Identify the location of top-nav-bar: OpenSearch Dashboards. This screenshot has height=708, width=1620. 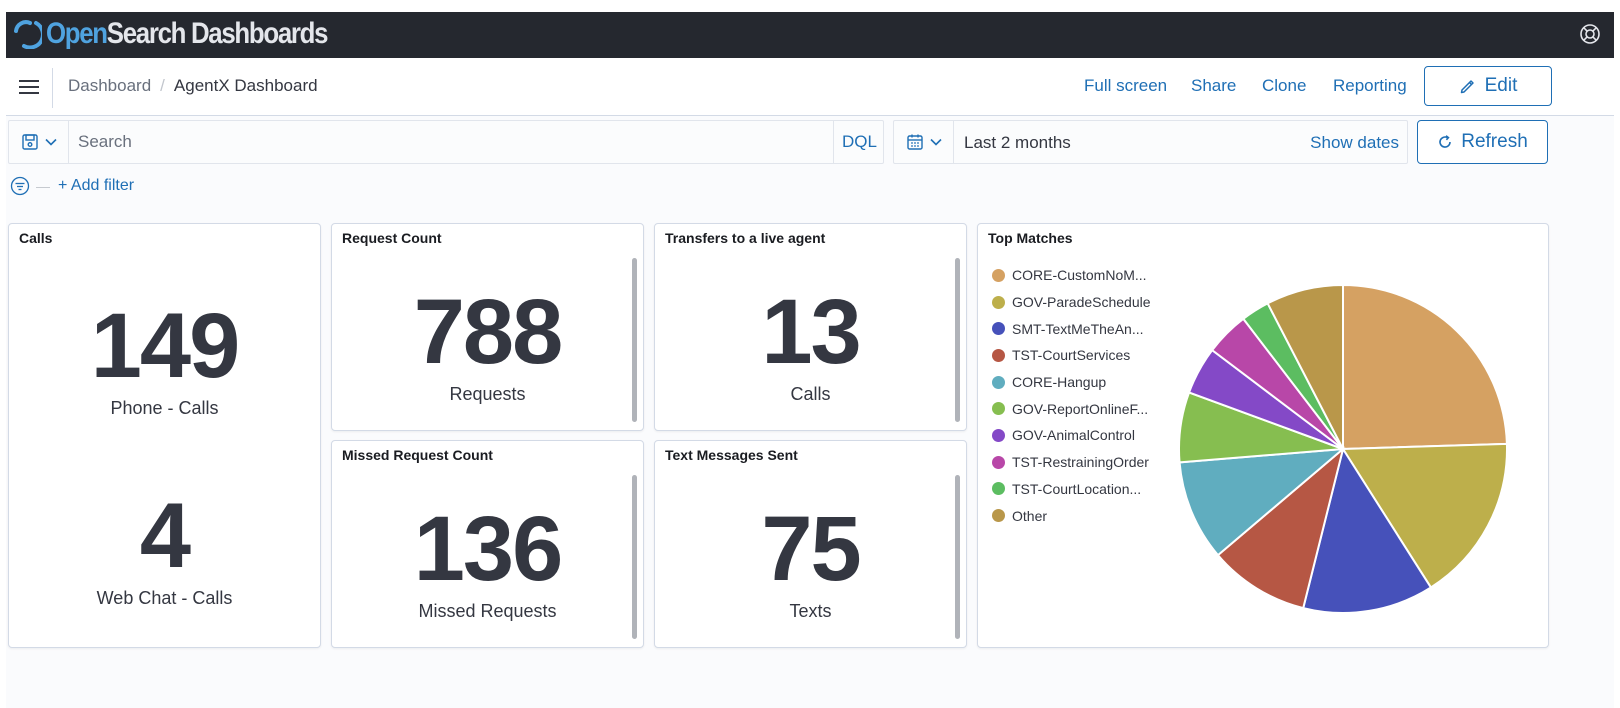
(810, 35).